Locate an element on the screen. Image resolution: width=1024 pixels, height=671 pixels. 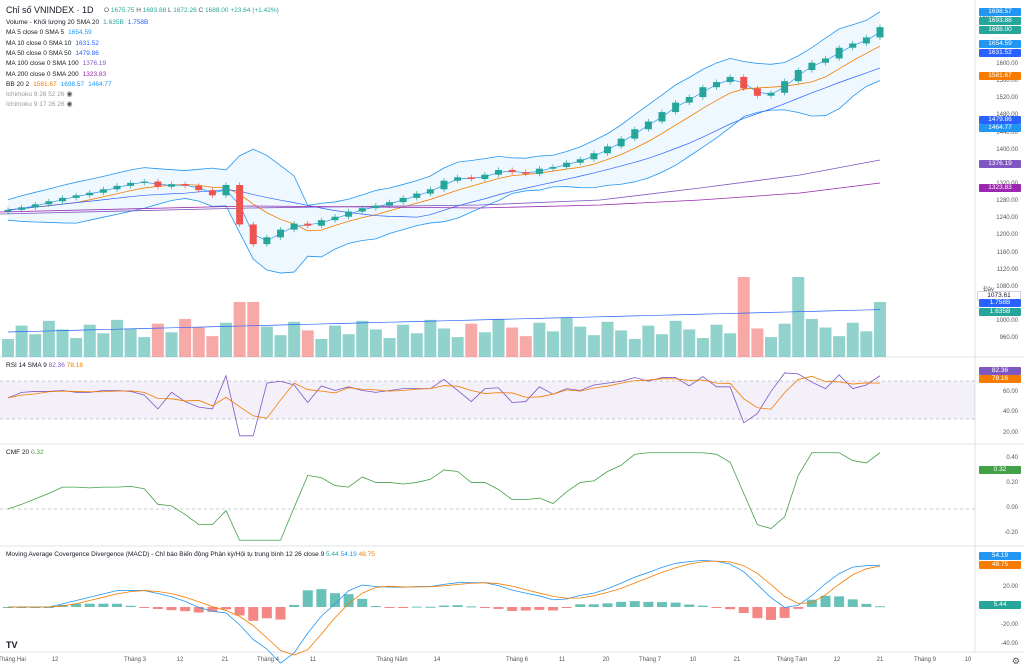
legend-2: MA 10 close 0 SMA 10 1631.52 is located at coordinates (52, 43).